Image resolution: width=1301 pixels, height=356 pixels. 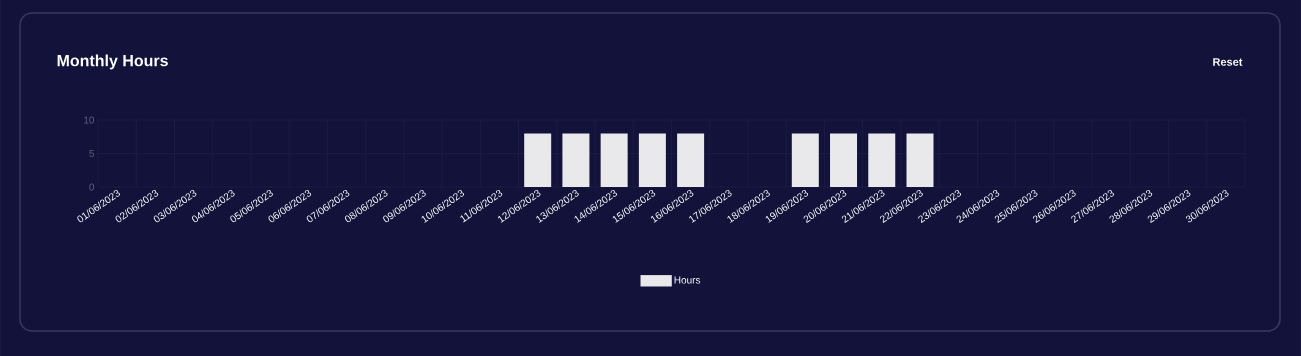 I want to click on y-tick-label: 5, so click(x=92, y=153).